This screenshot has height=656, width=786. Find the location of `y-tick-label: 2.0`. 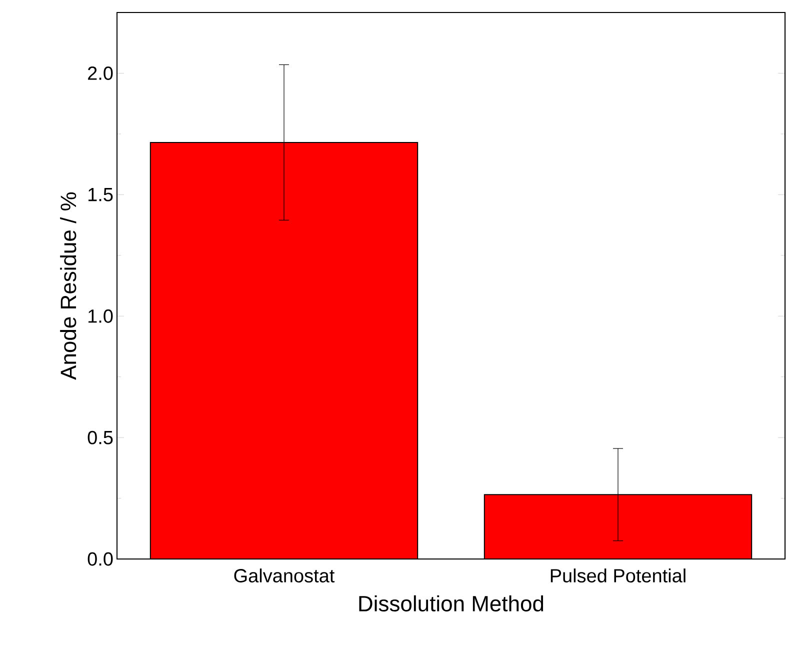

y-tick-label: 2.0 is located at coordinates (100, 73).